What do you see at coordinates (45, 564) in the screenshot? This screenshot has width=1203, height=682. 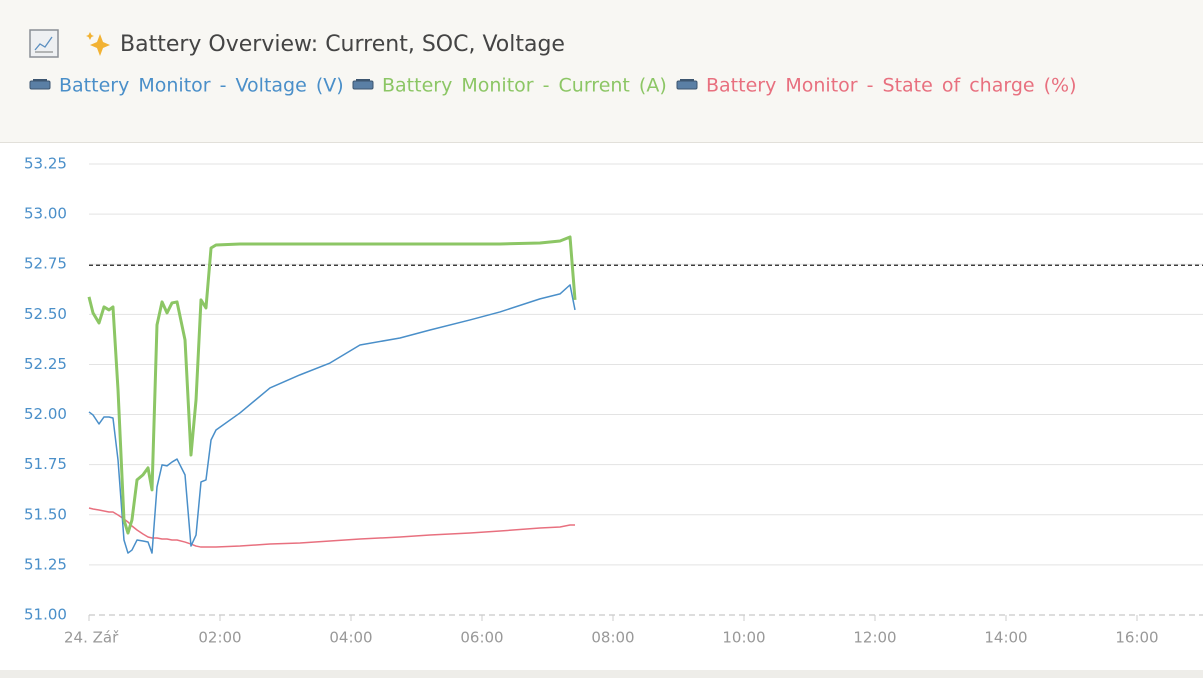 I see `y-tick-label: 51.25` at bounding box center [45, 564].